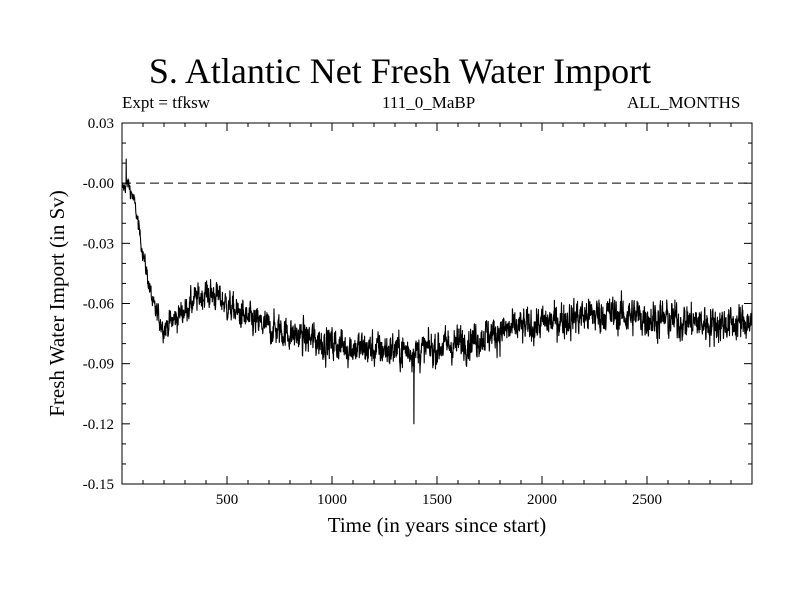 This screenshot has width=800, height=600. Describe the element at coordinates (99, 305) in the screenshot. I see `y-tick-label: -0.06` at that location.